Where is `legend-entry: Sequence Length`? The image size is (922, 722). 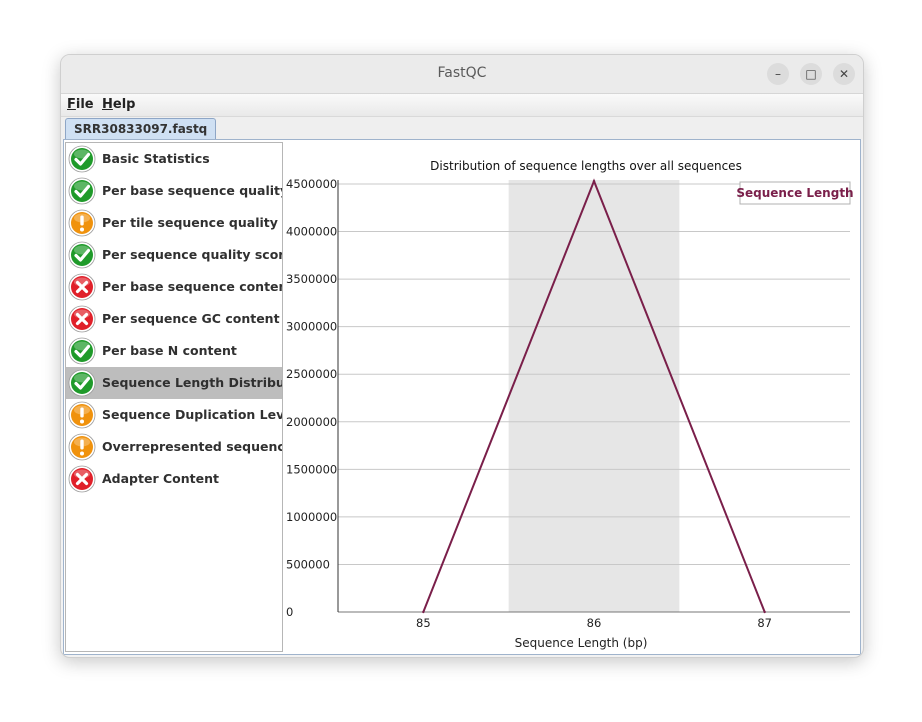
legend-entry: Sequence Length is located at coordinates (794, 193).